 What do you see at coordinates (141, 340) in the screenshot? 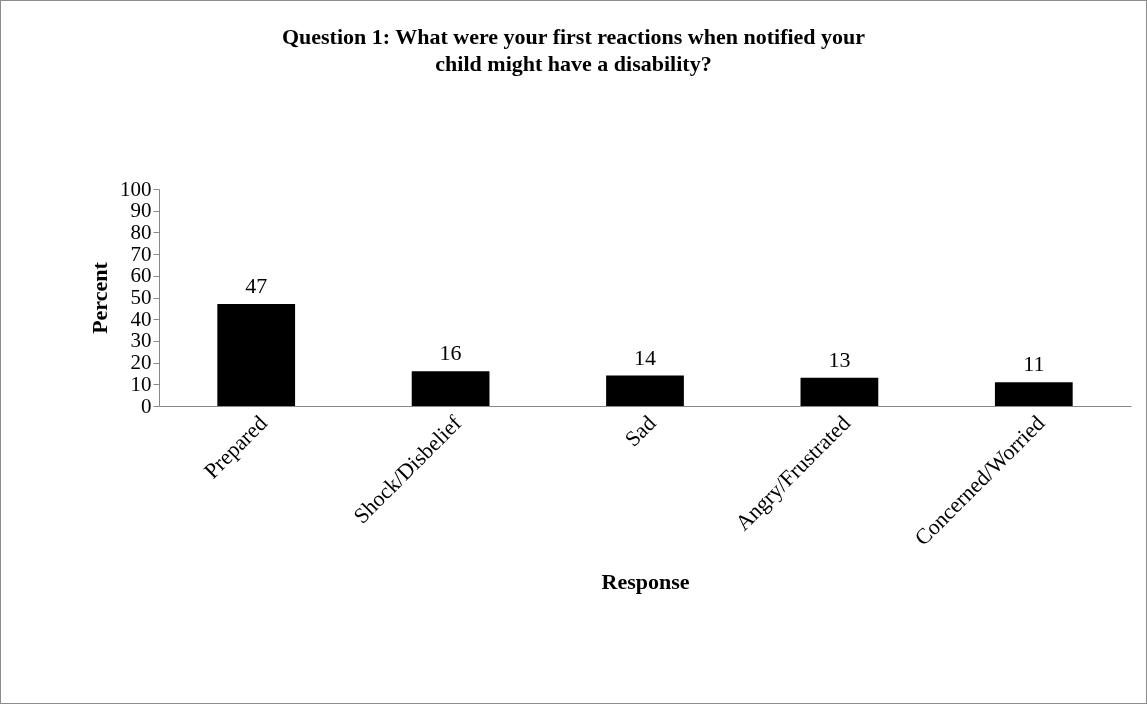
I see `y-tick-label: 30` at bounding box center [141, 340].